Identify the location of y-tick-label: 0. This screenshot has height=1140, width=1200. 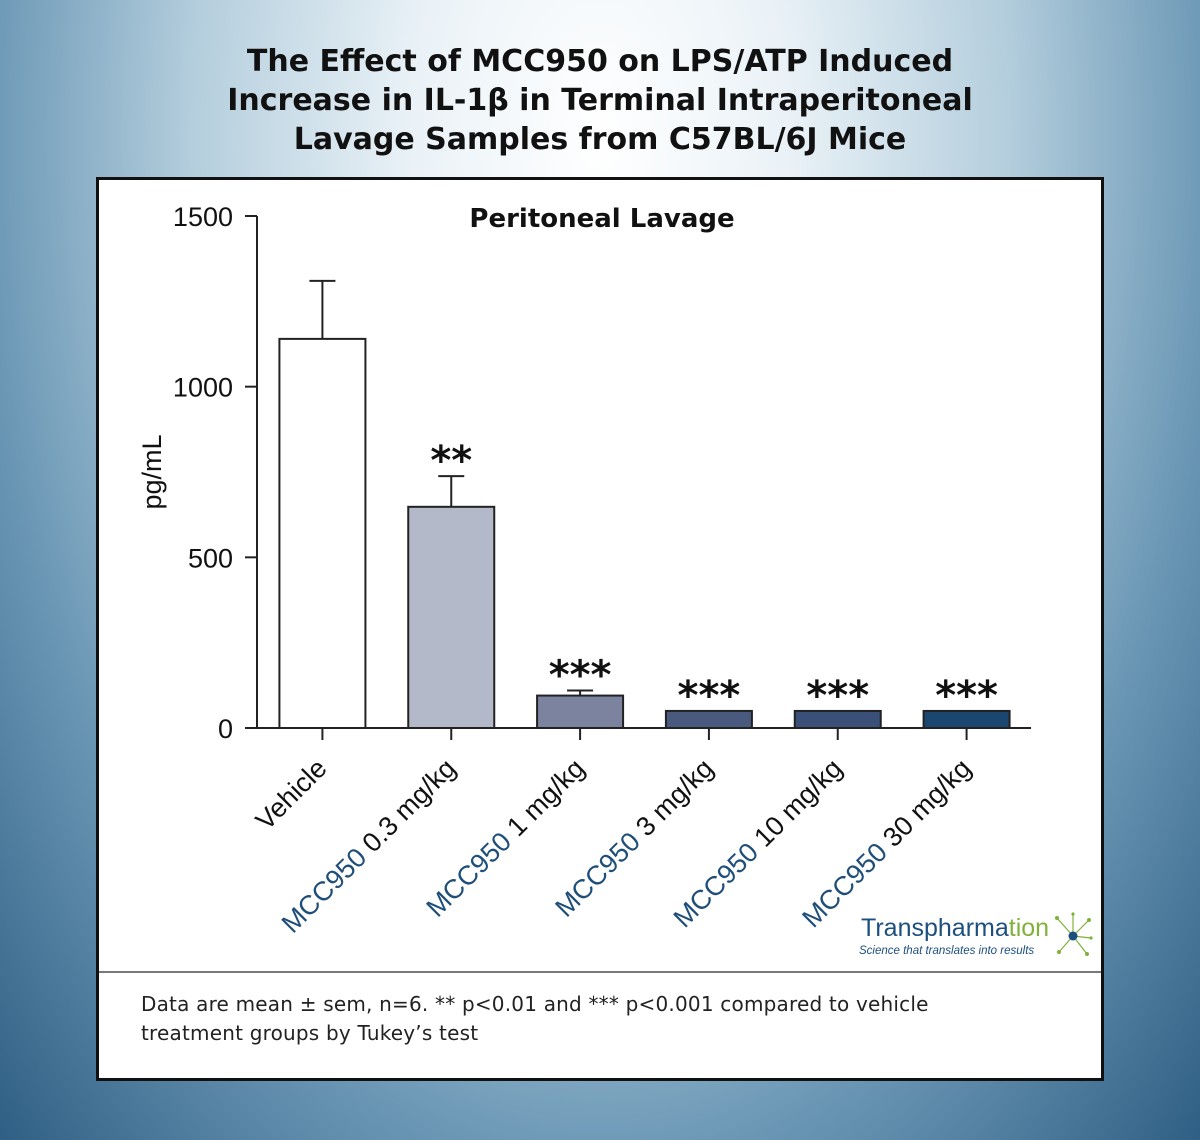
(225, 729).